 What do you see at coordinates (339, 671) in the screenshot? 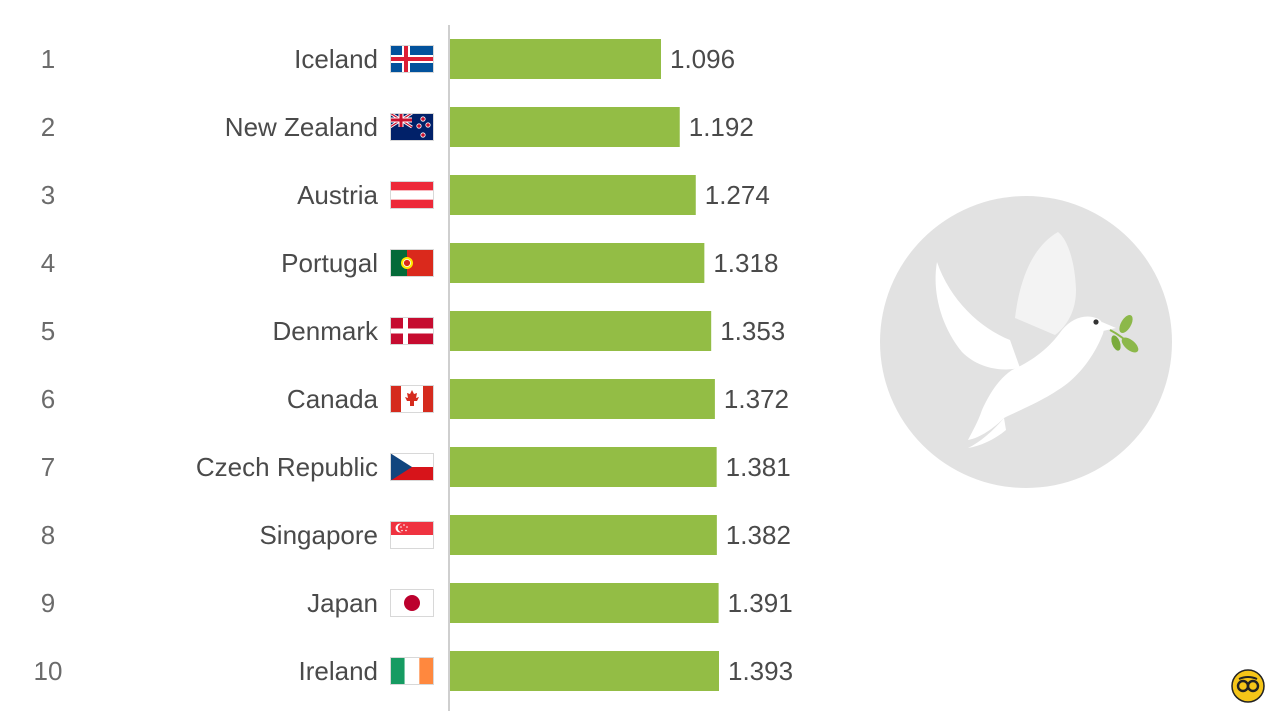
I see `country-label: Ireland` at bounding box center [339, 671].